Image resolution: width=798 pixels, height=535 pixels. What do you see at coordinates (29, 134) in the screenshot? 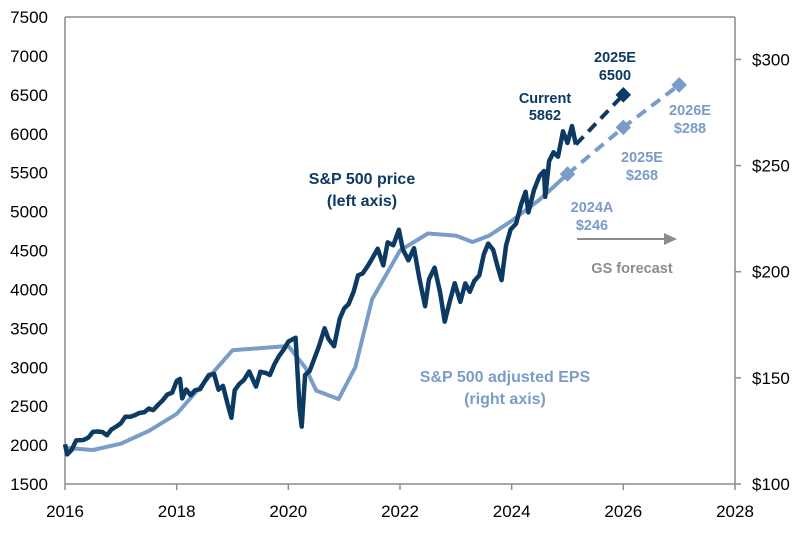
I see `left-tick-label: 6000` at bounding box center [29, 134].